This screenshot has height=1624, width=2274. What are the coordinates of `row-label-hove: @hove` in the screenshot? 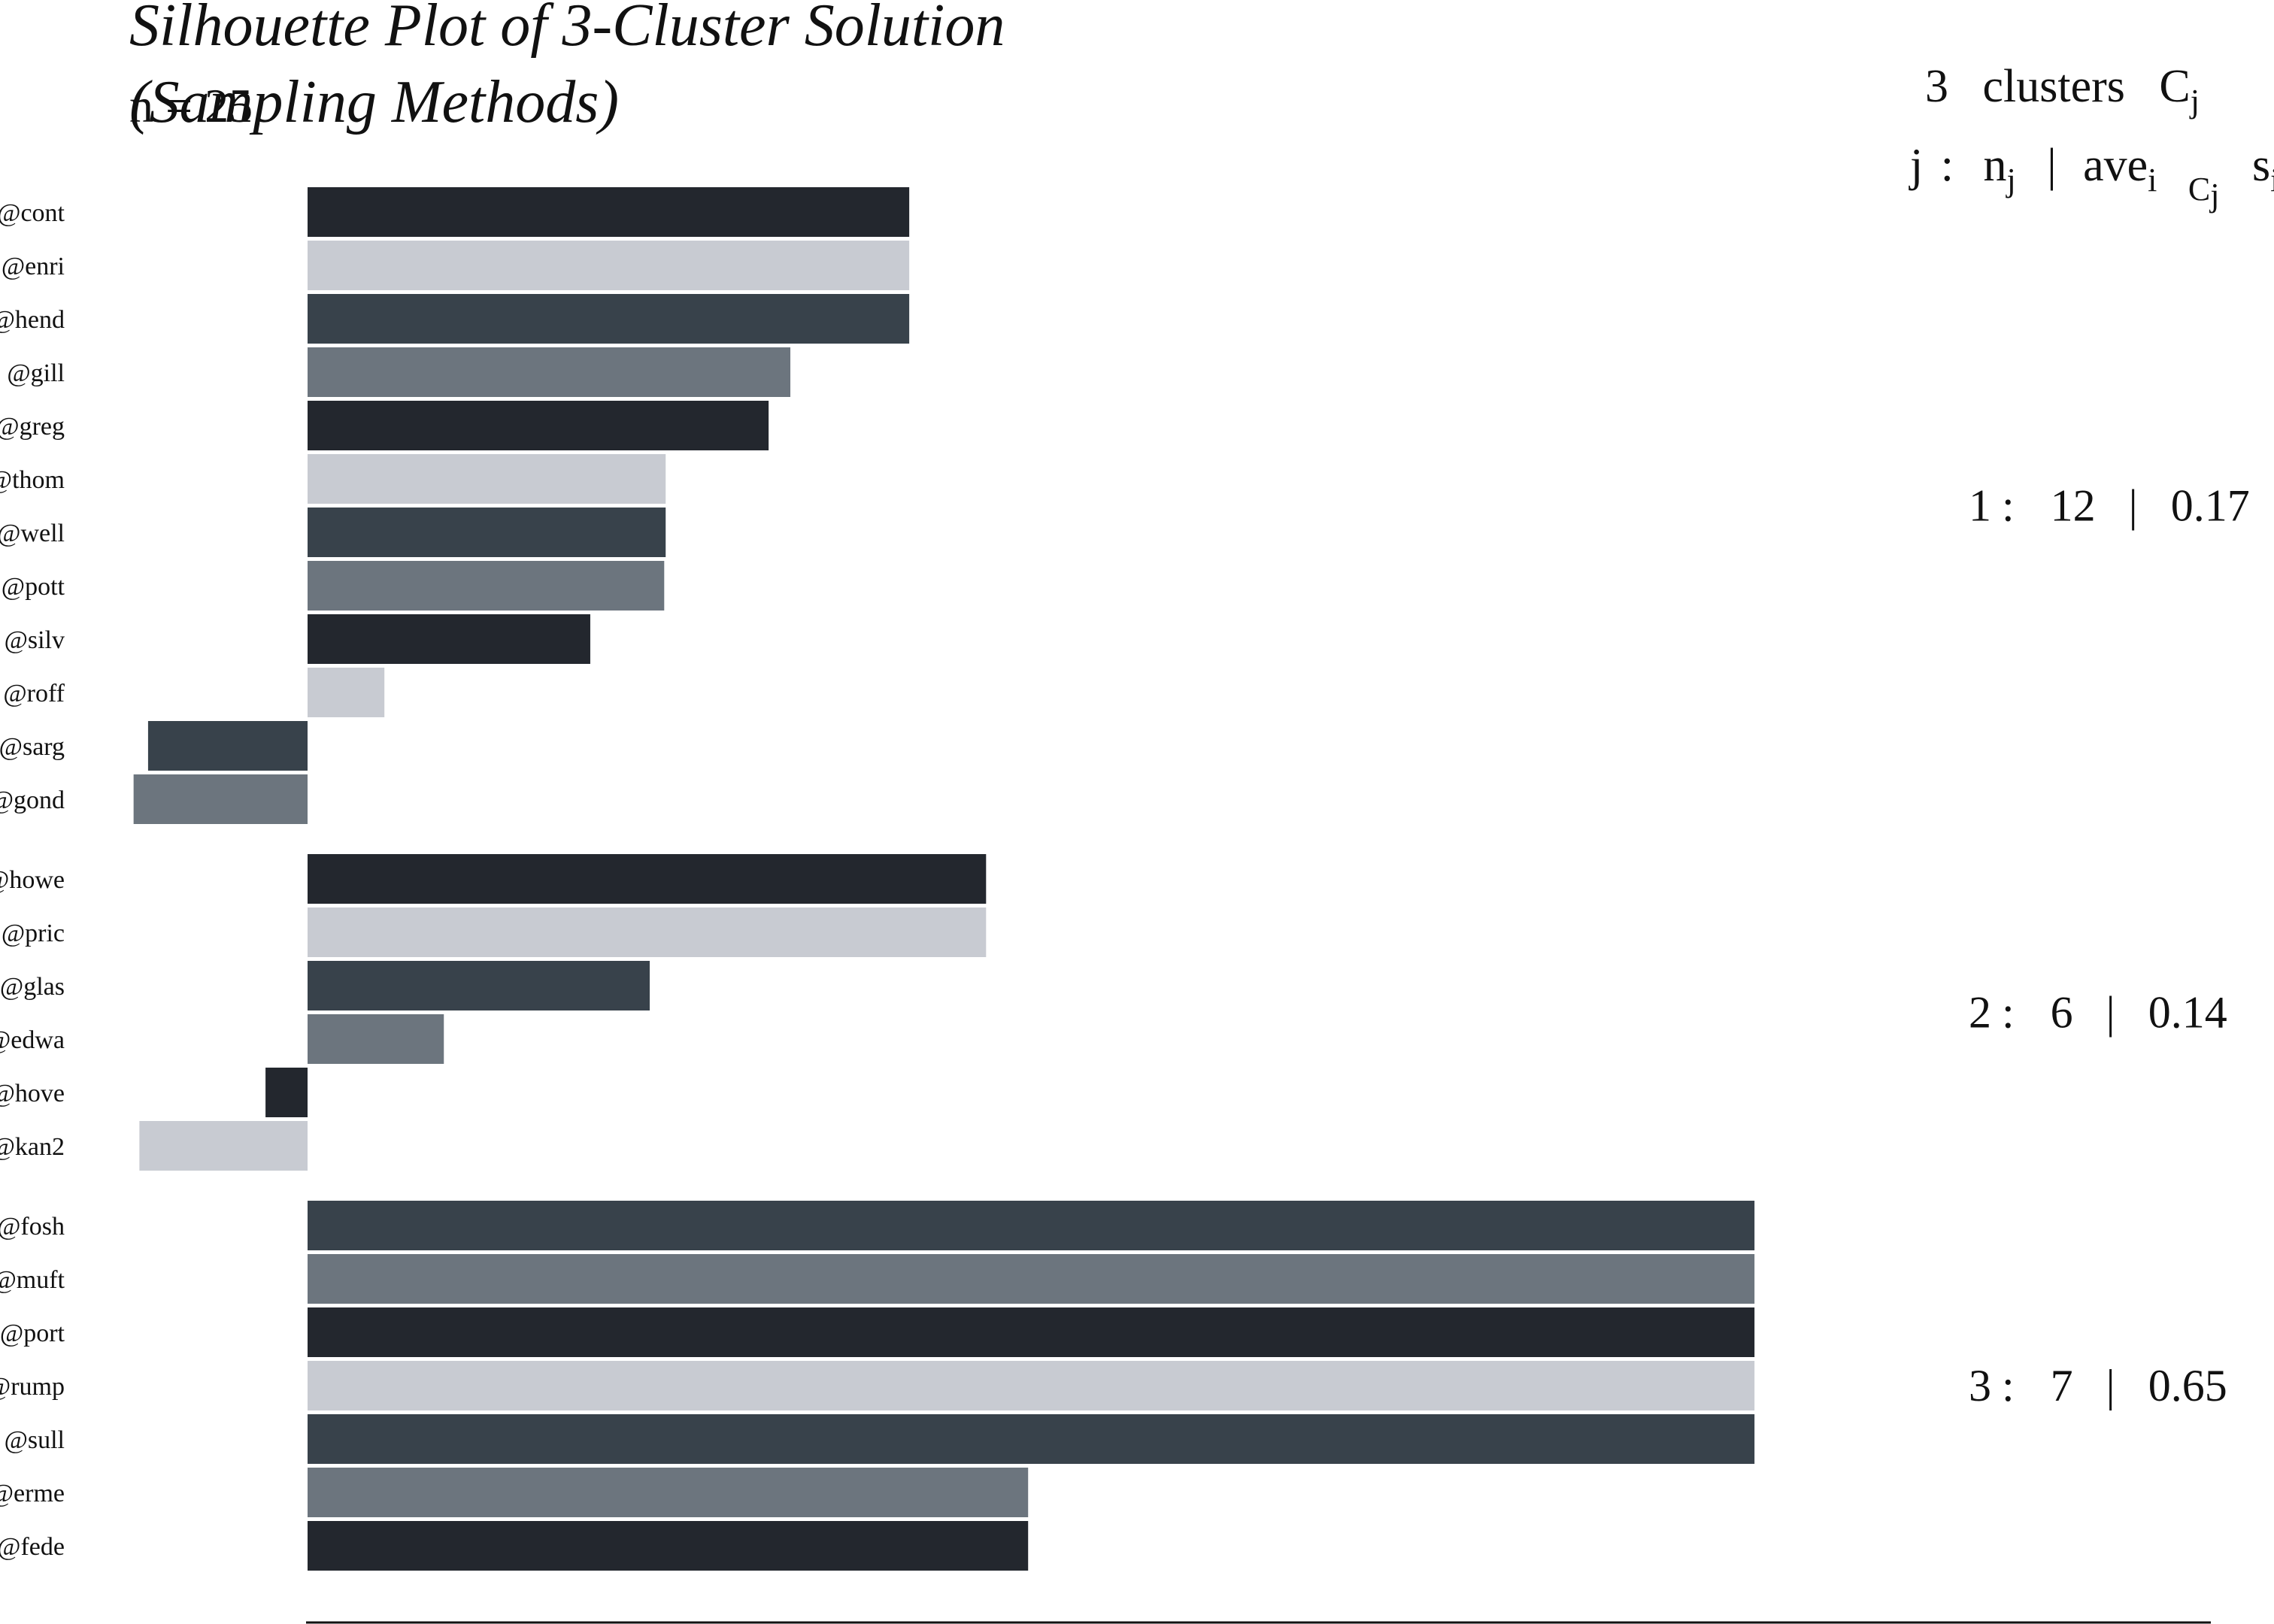 It's located at (32, 1093).